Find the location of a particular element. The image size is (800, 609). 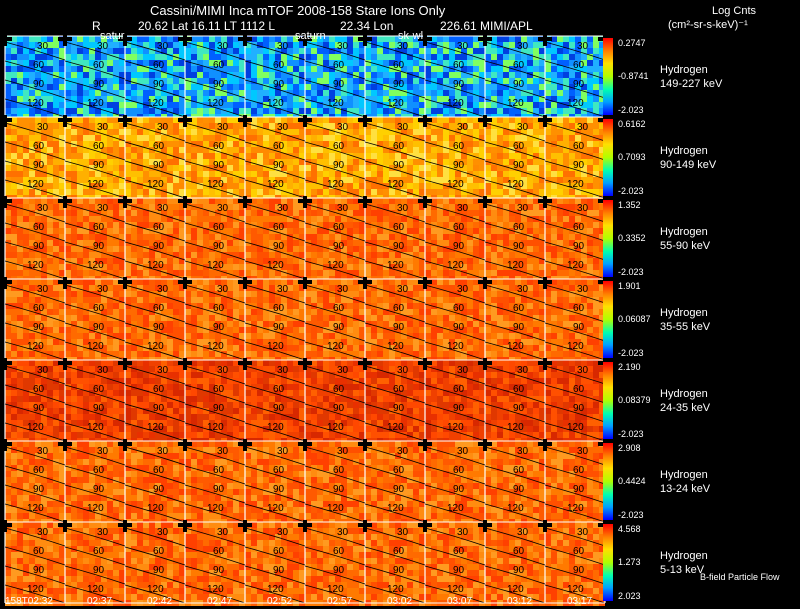

apl-info: 226.61 MIMI/APL is located at coordinates (486, 26).